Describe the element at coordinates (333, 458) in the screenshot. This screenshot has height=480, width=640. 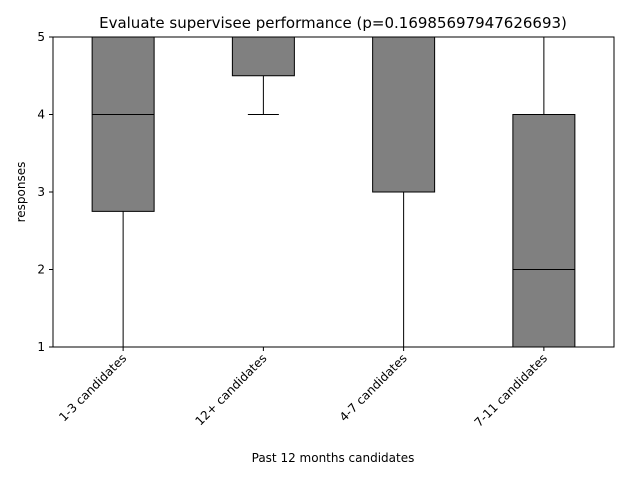
I see `x-axis-label: Past 12 months candidates` at that location.